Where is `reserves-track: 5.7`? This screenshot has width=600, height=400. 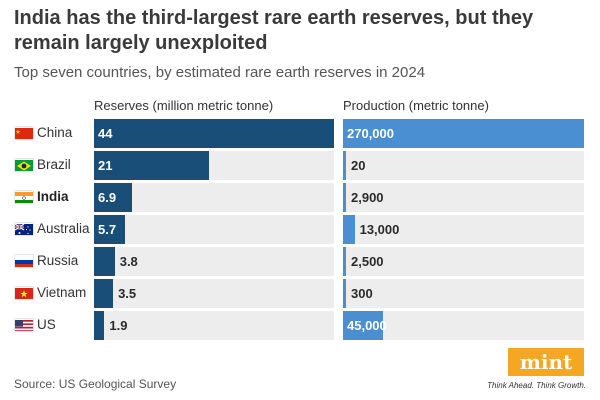
reserves-track: 5.7 is located at coordinates (214, 229).